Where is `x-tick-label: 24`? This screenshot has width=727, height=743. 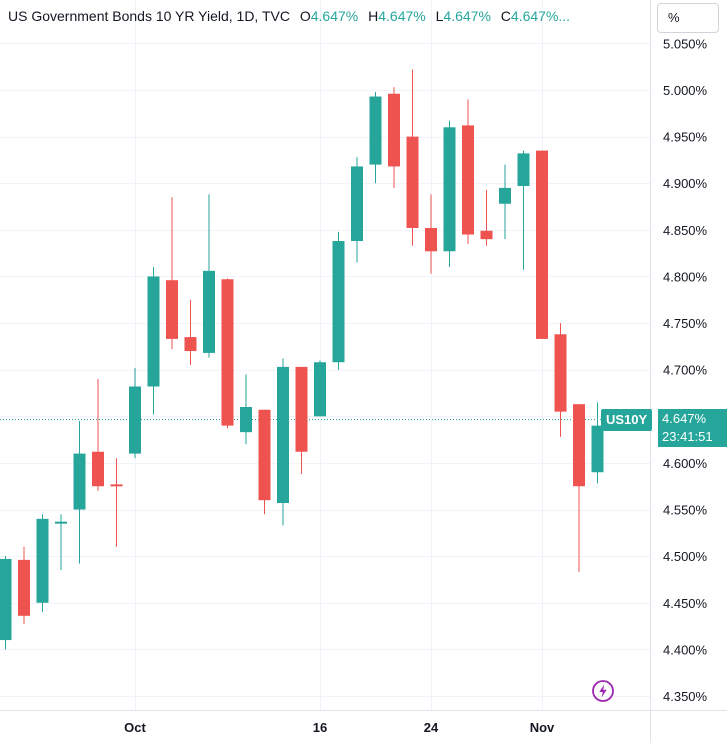
x-tick-label: 24 is located at coordinates (431, 727).